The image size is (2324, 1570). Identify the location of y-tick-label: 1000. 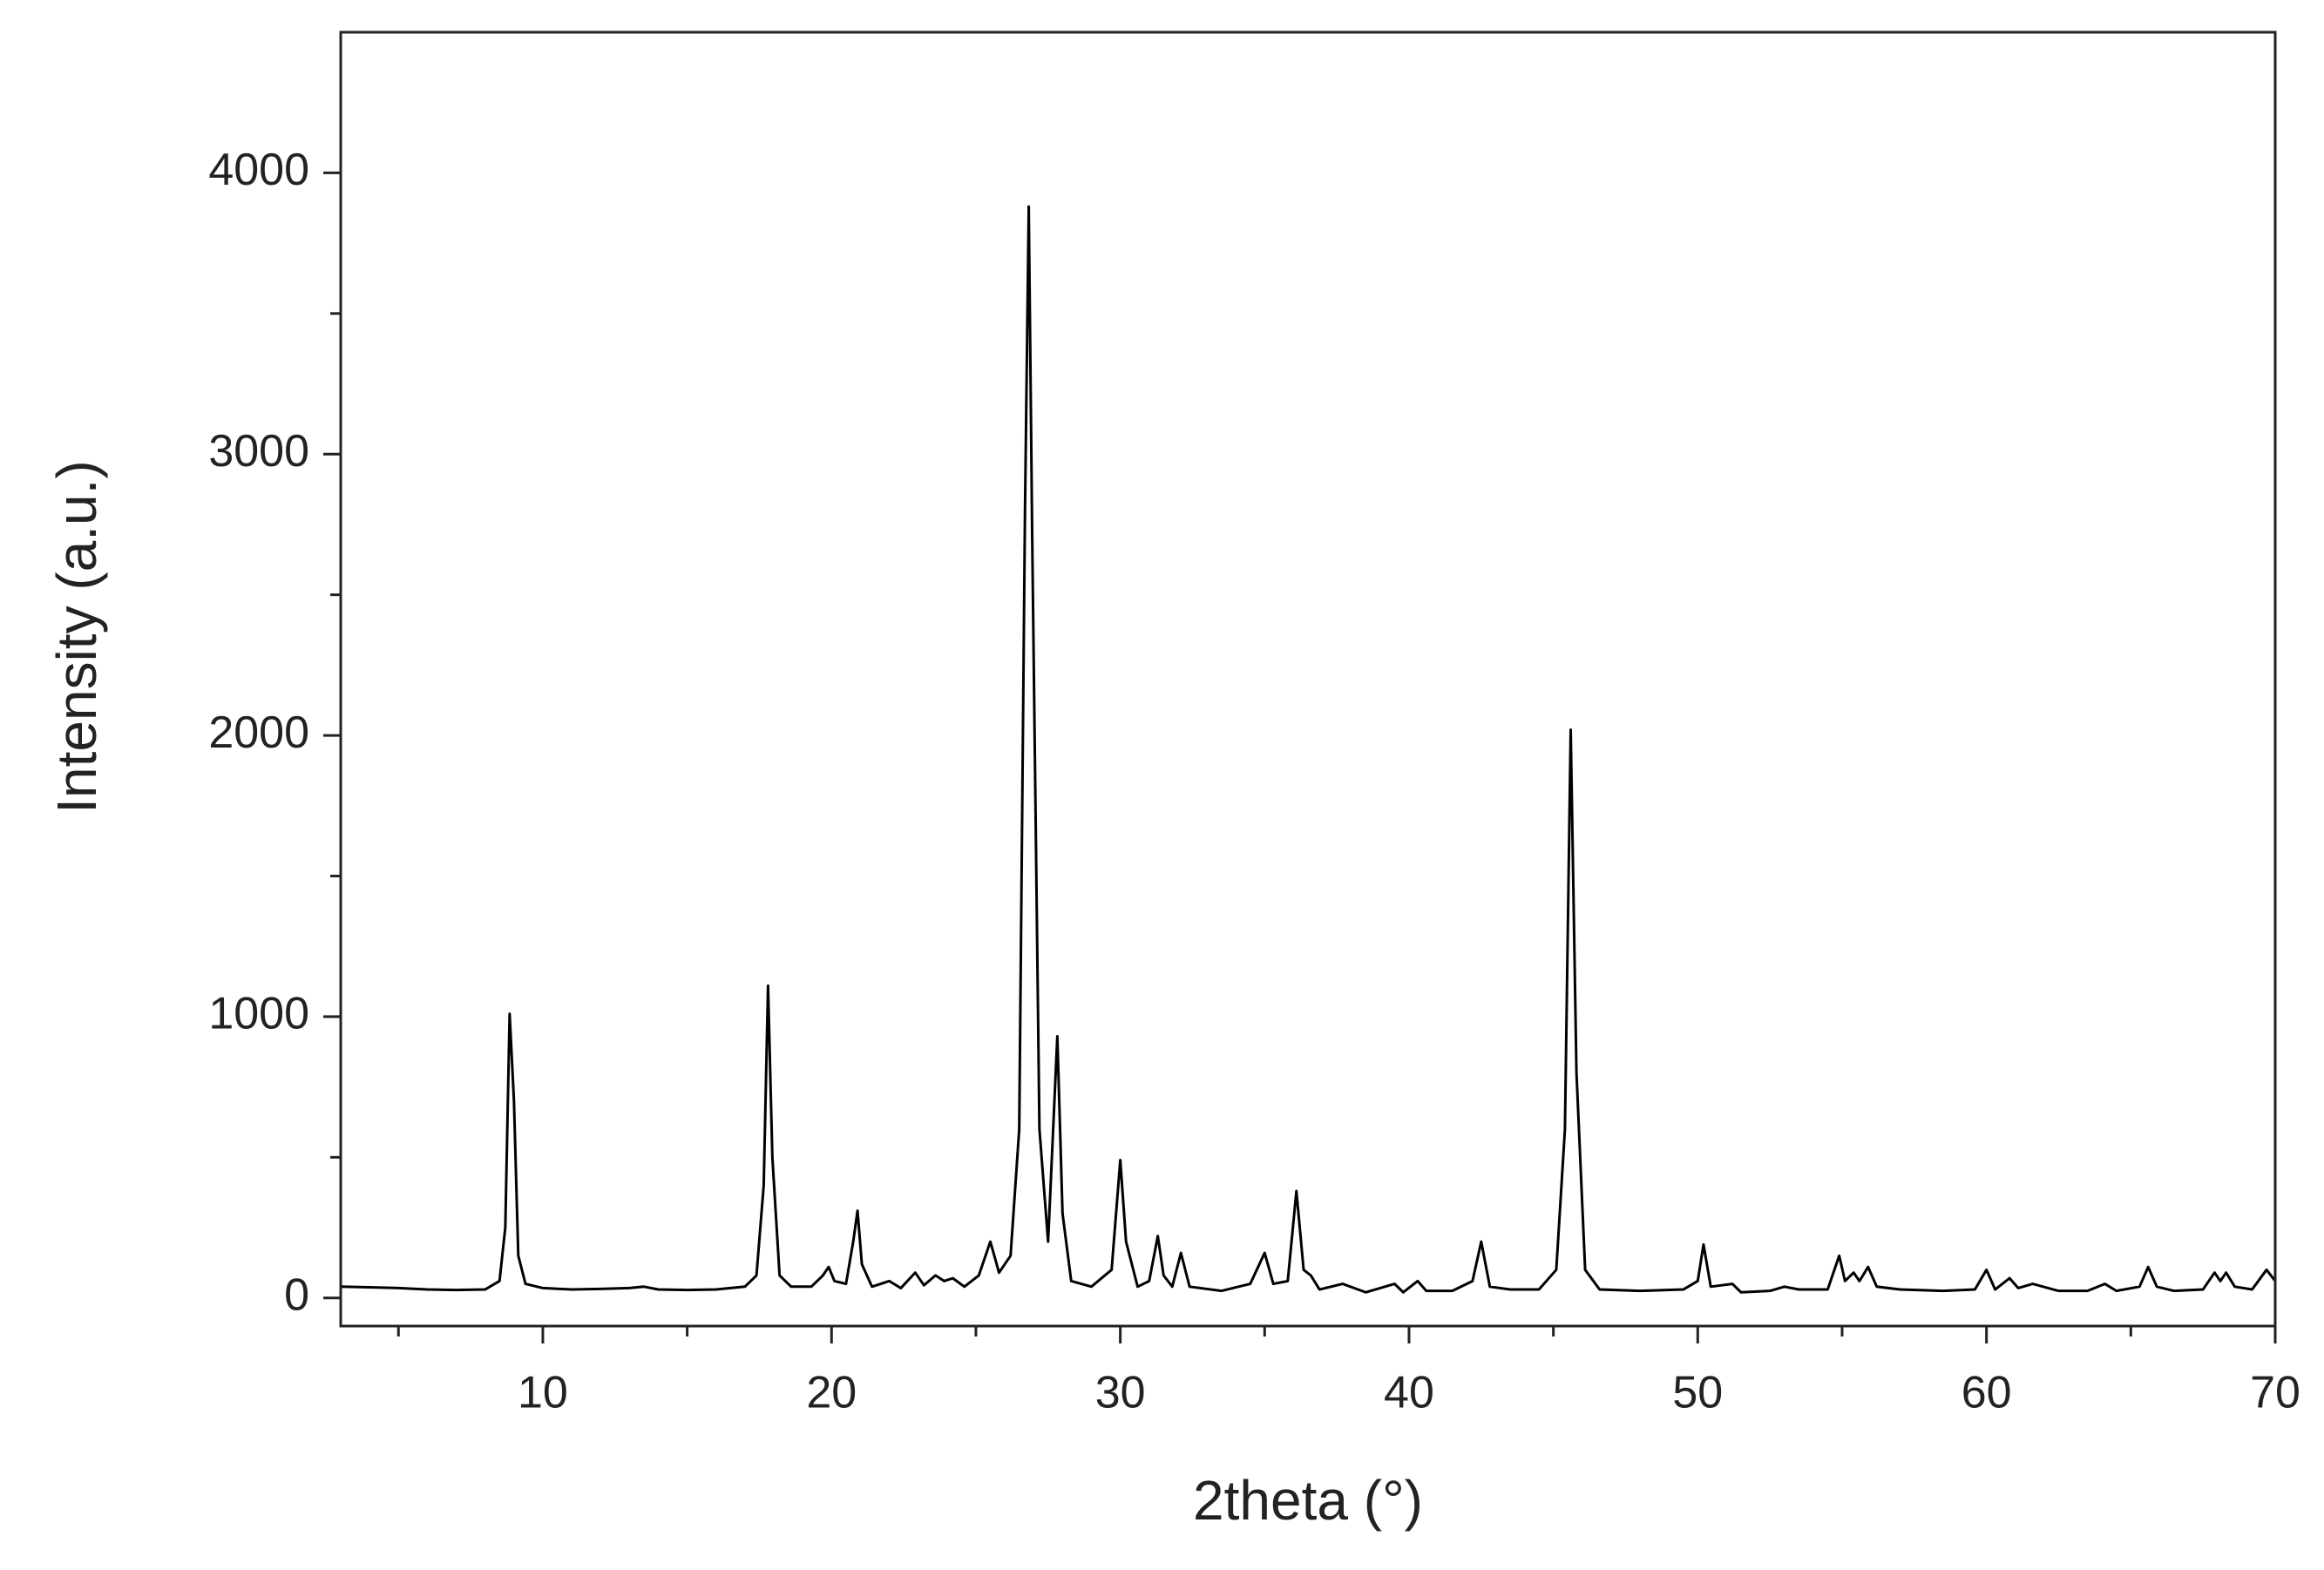
(258, 1014).